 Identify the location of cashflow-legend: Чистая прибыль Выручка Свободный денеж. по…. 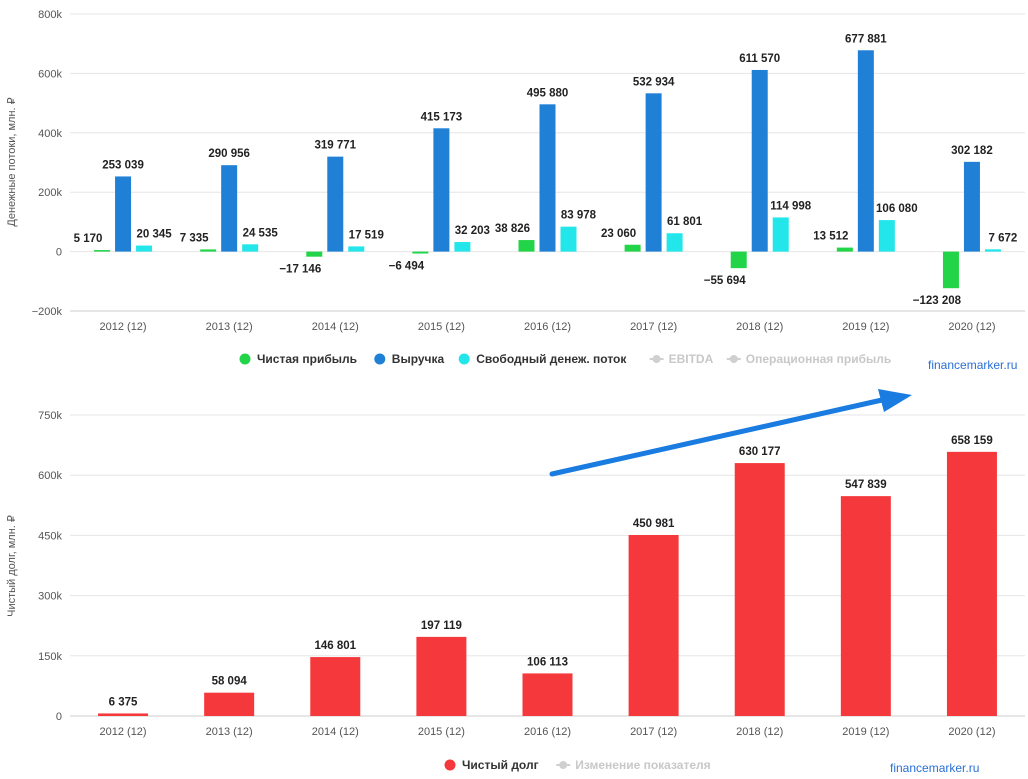
(565, 359).